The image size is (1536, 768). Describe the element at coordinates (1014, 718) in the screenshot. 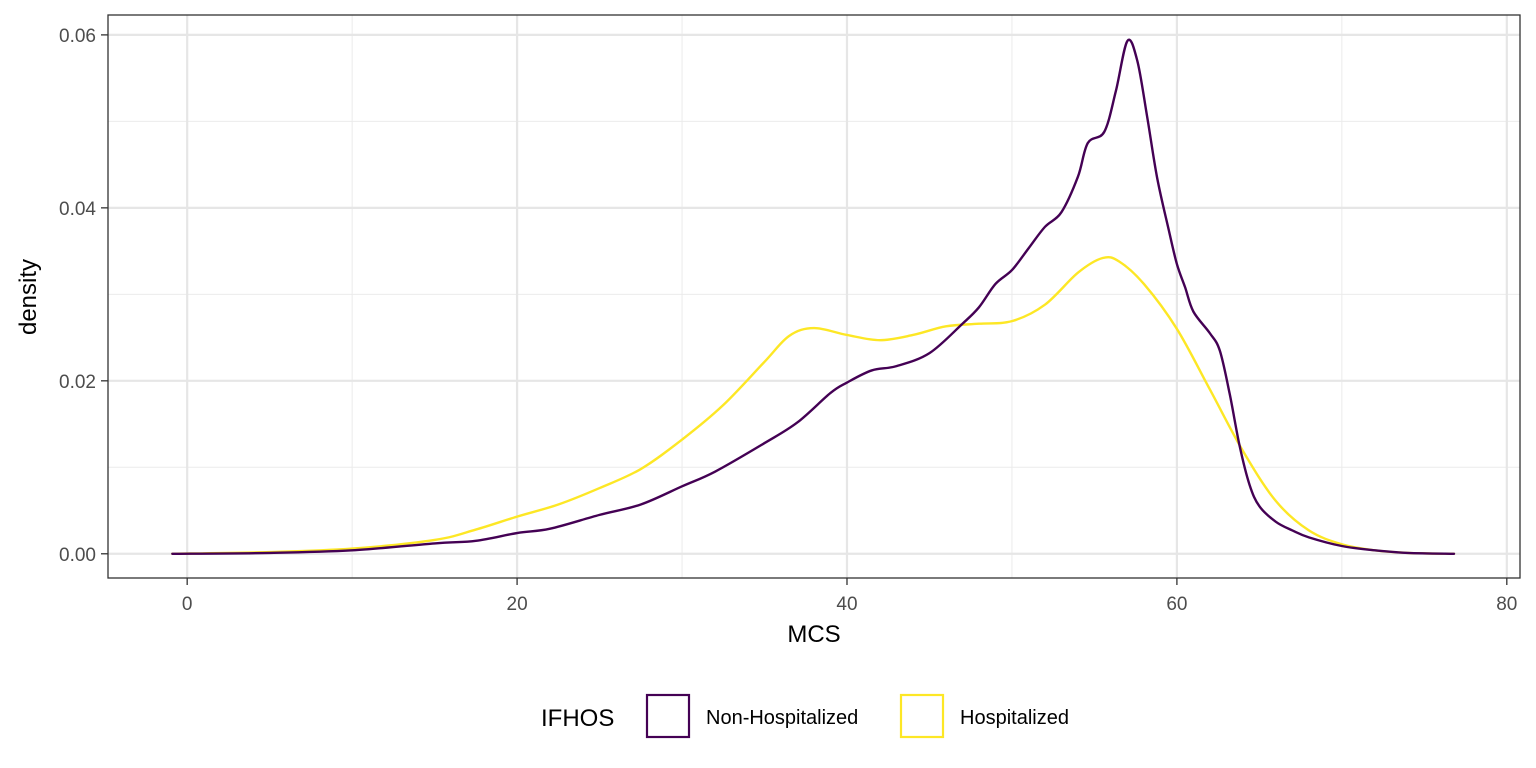

I see `legend-label-hospitalized: Hospitalized` at that location.